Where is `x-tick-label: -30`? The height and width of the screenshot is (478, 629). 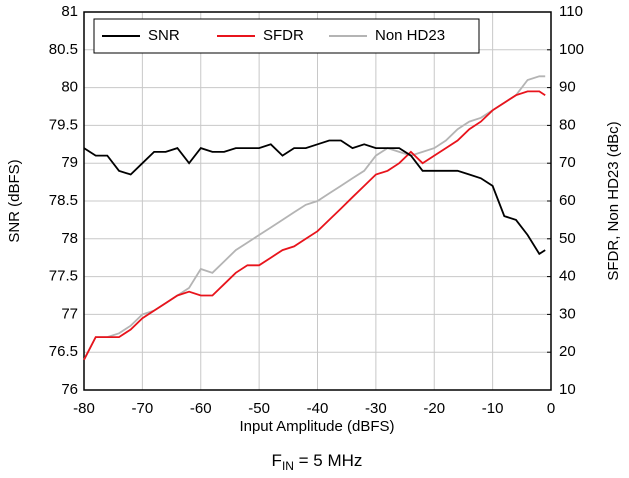 x-tick-label: -30 is located at coordinates (376, 408).